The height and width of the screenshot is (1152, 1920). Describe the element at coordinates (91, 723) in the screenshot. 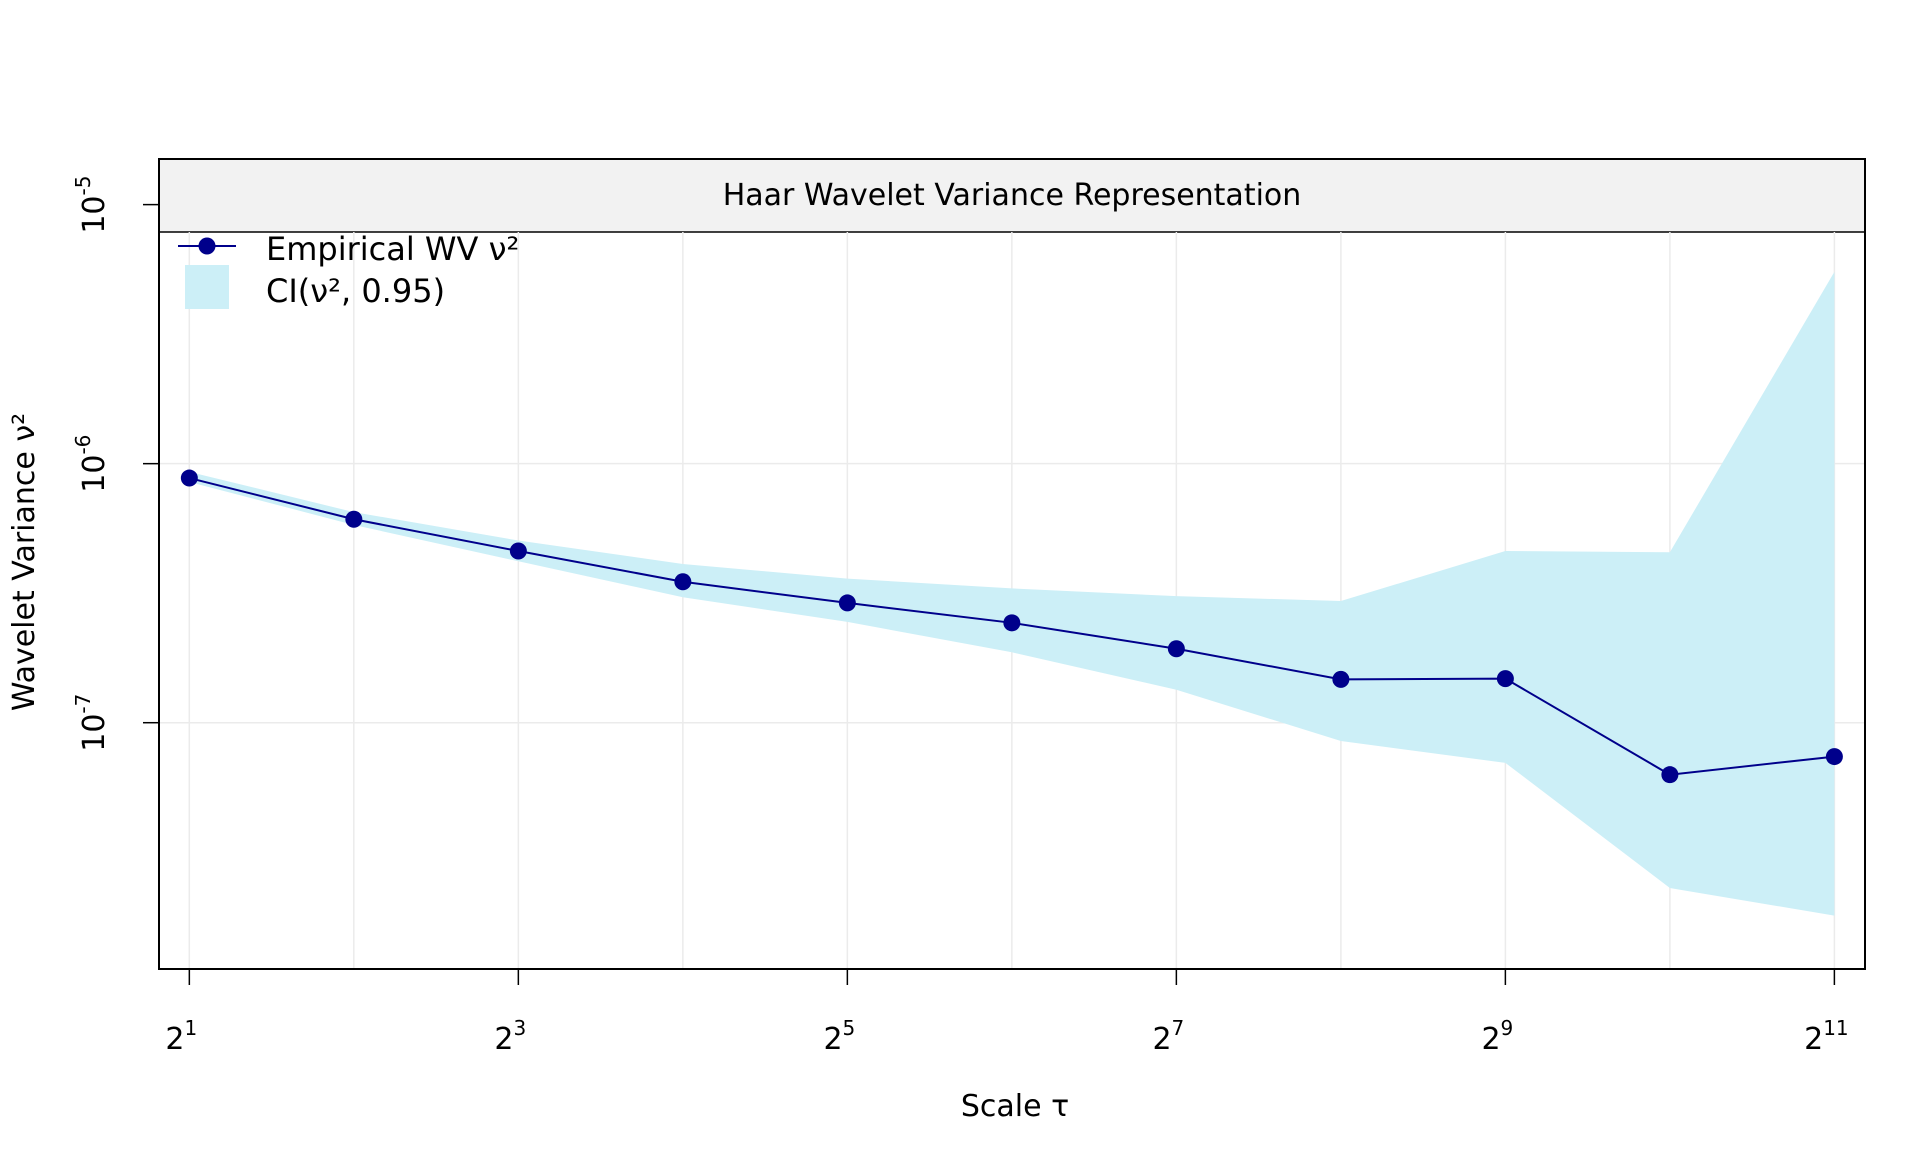

I see `y-tick-label: 10-7` at that location.